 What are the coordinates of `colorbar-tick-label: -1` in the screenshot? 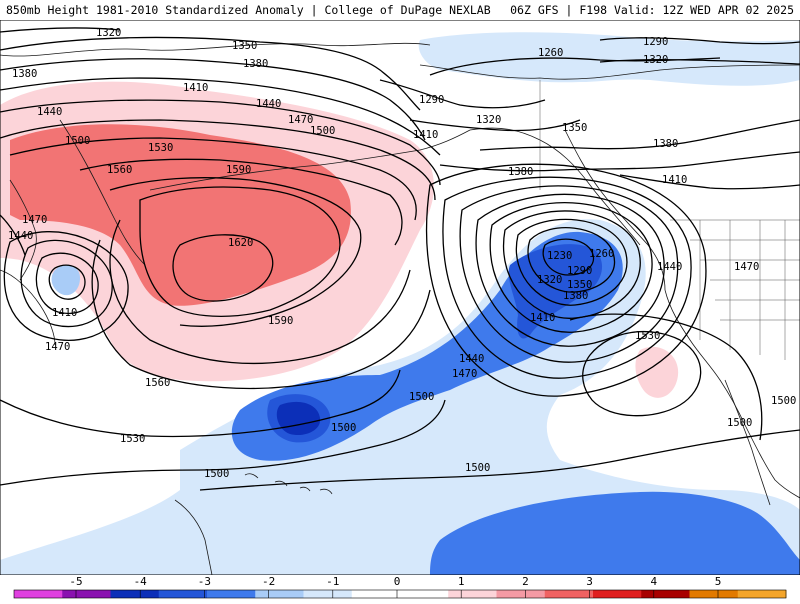 It's located at (332, 581).